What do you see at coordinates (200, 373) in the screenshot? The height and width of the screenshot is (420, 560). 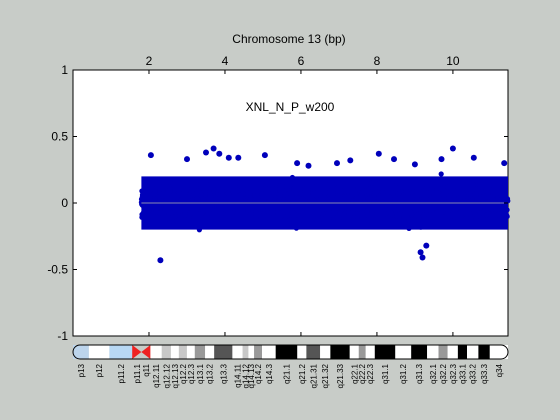 I see `ideogram-band-label: q13.1` at bounding box center [200, 373].